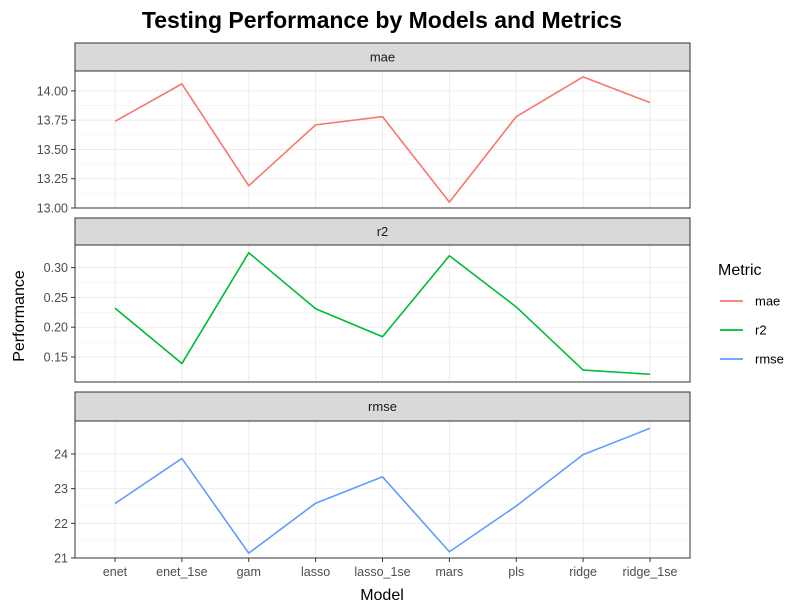  I want to click on y-tick-label: 0.15, so click(56, 357).